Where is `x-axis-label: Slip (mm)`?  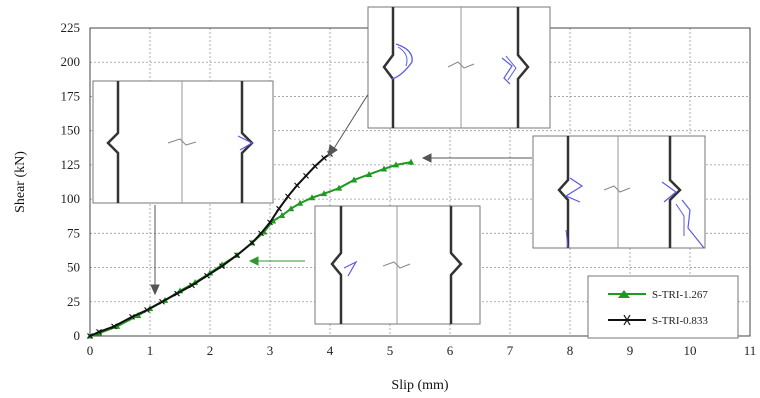
x-axis-label: Slip (mm) is located at coordinates (420, 385).